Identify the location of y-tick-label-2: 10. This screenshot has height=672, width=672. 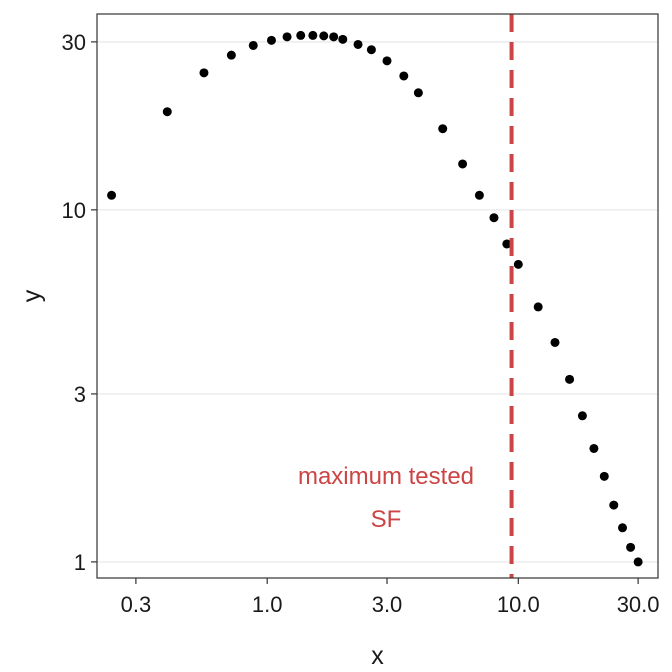
(74, 210).